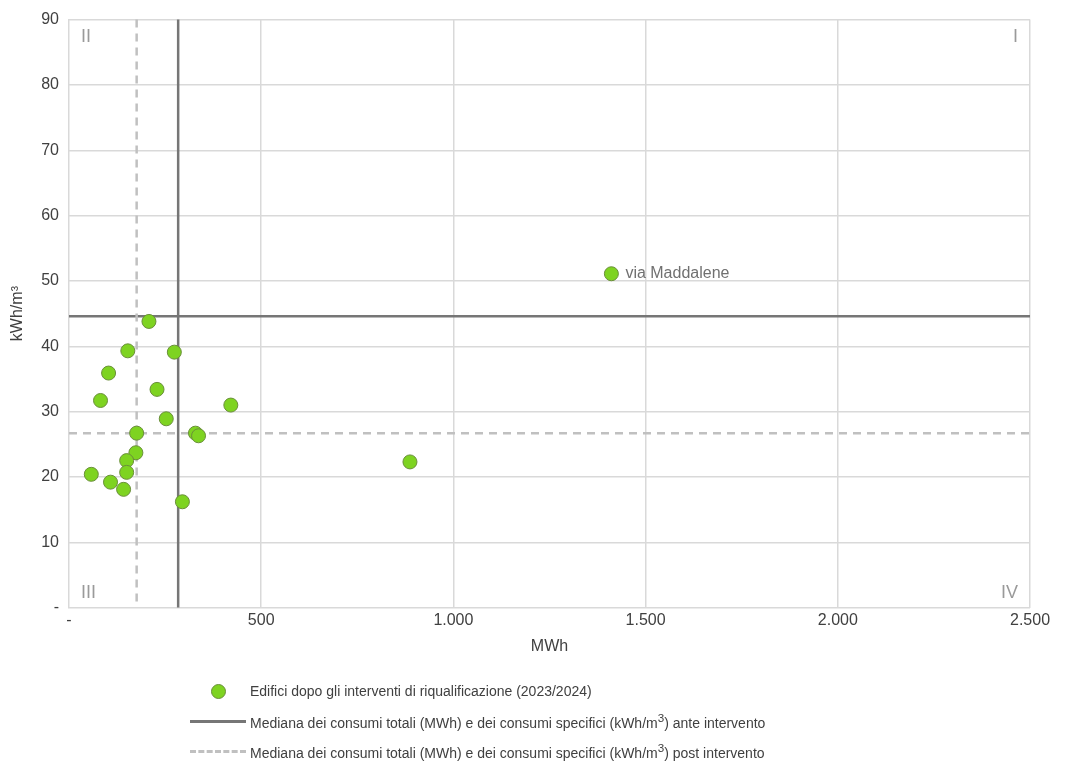  What do you see at coordinates (86, 35) in the screenshot?
I see `annotation: II` at bounding box center [86, 35].